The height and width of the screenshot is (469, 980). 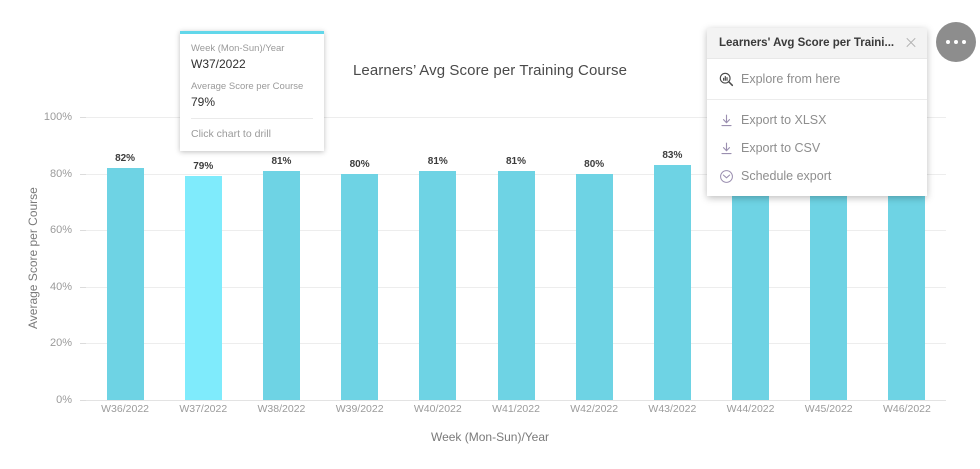 I want to click on y-axis-tick-label: 40%, so click(x=60, y=286).